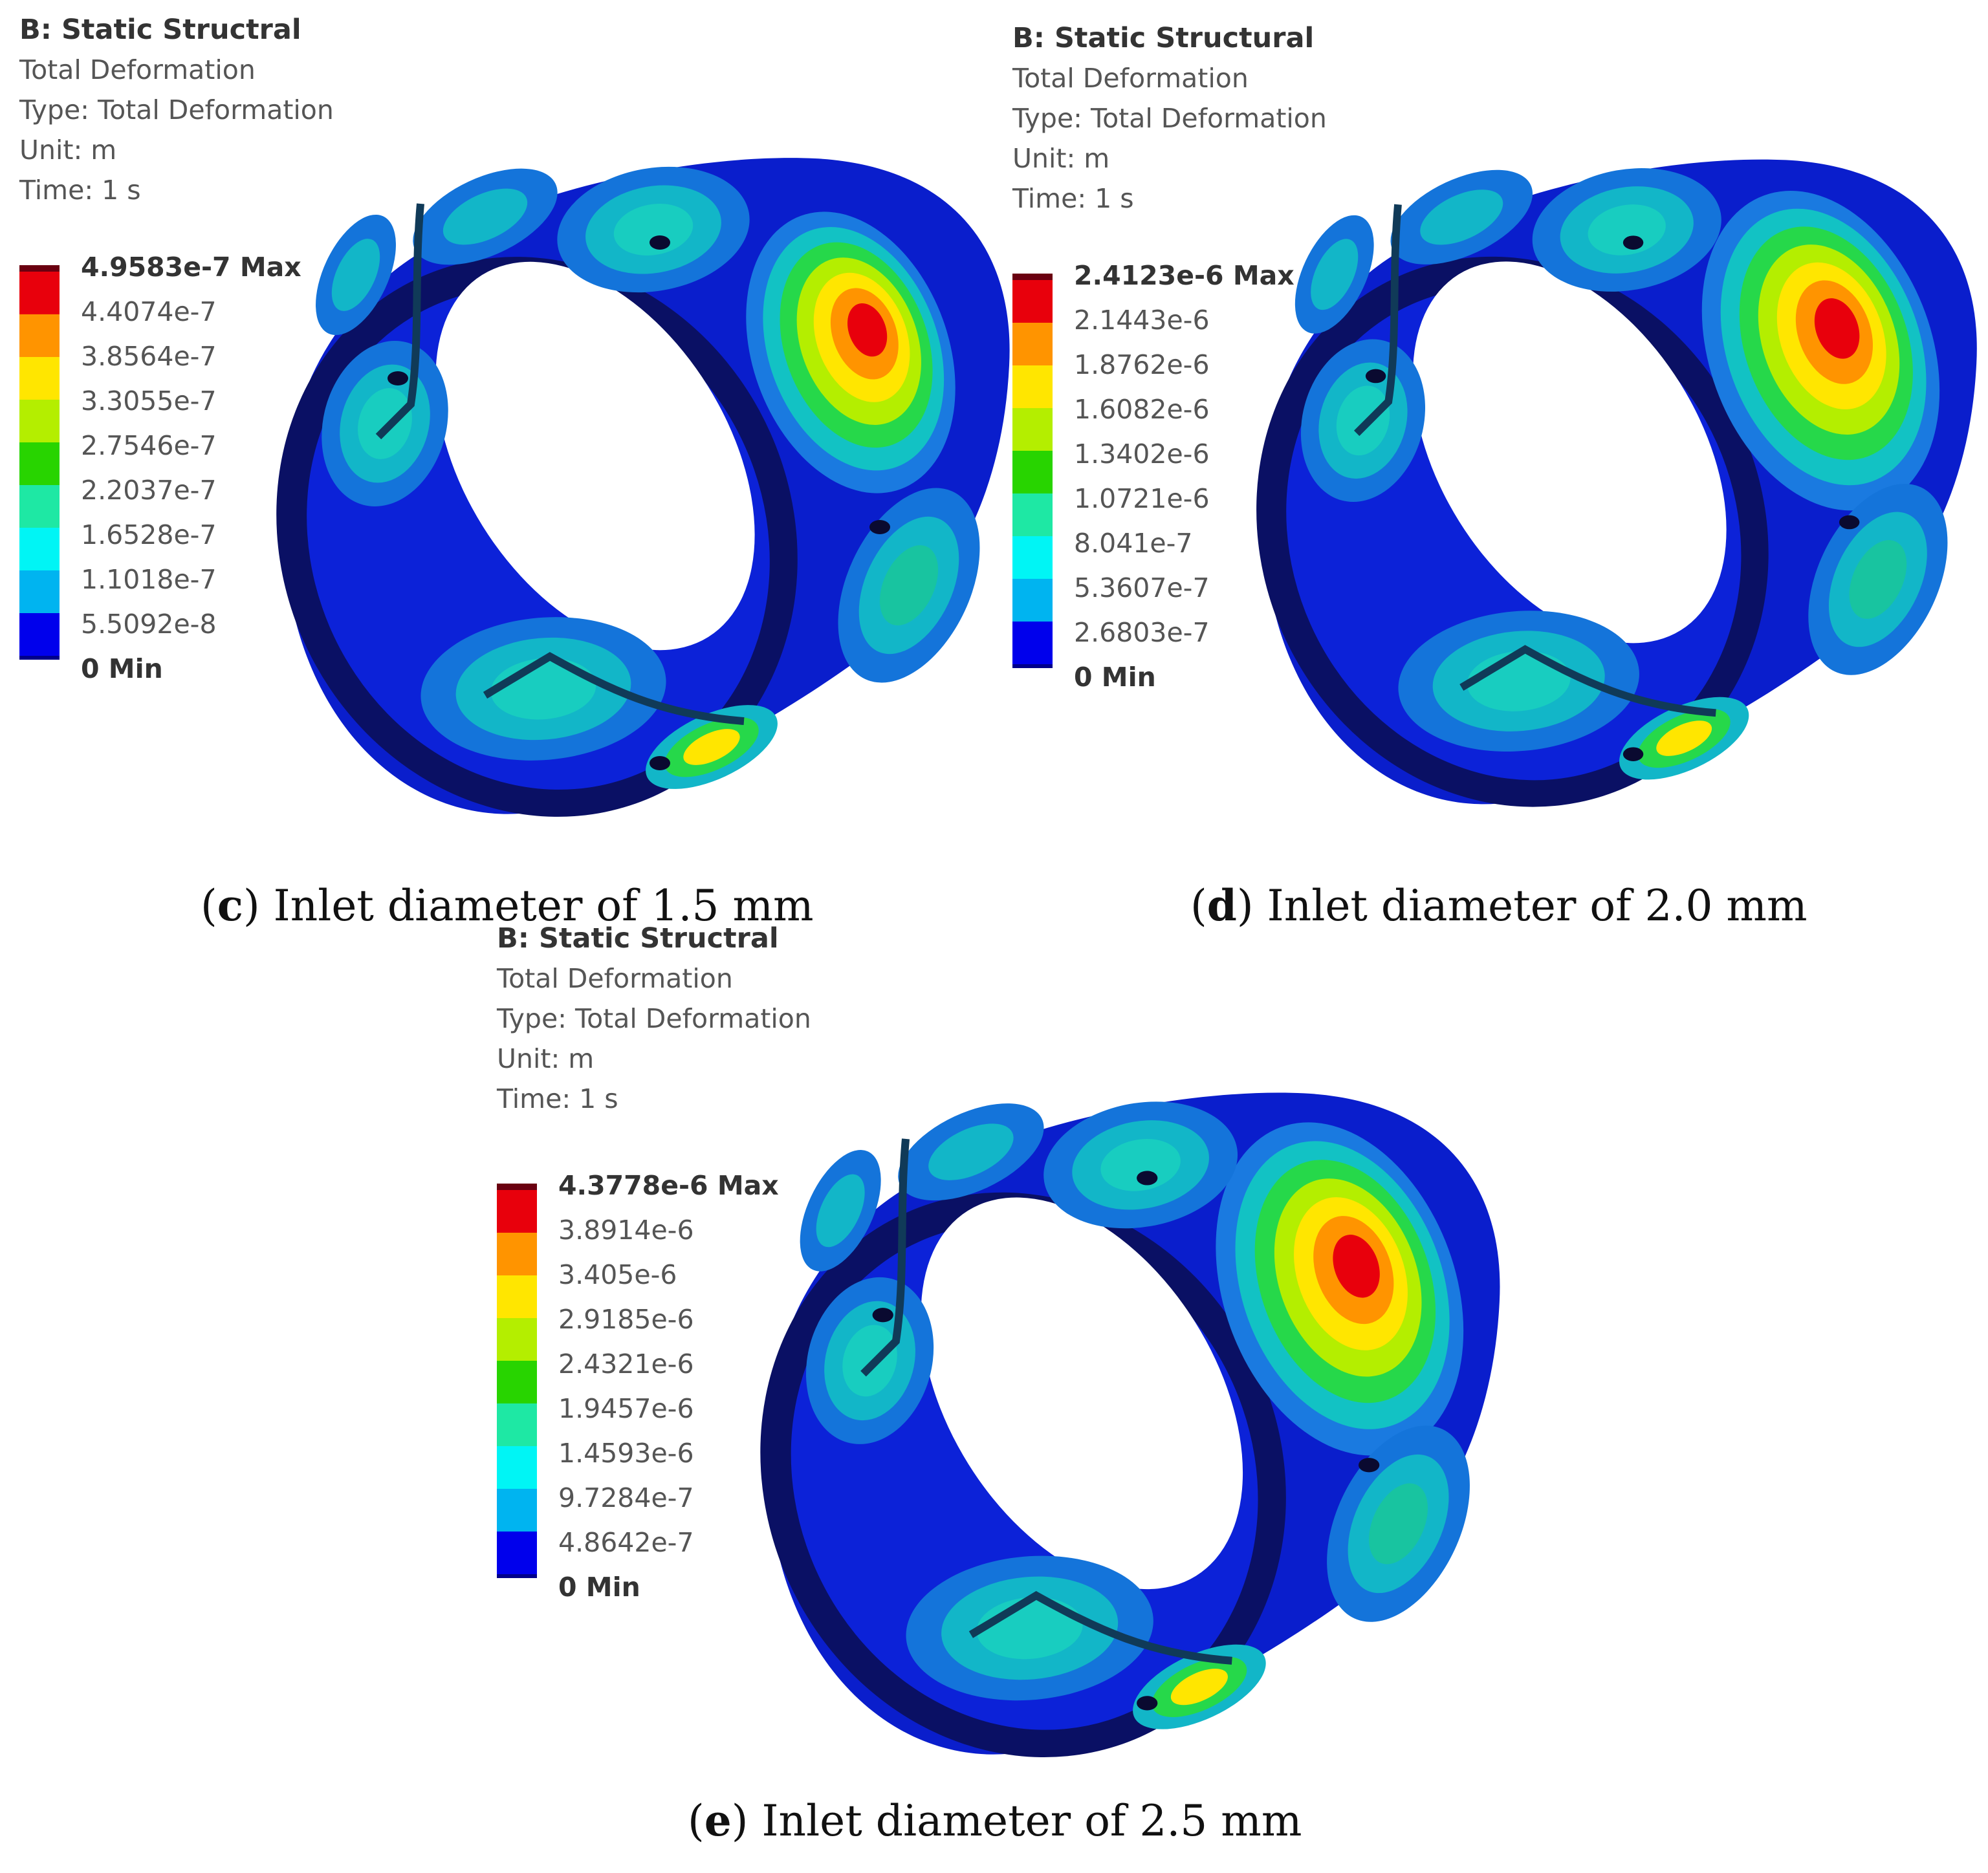 Image resolution: width=1988 pixels, height=1873 pixels. What do you see at coordinates (1142, 498) in the screenshot?
I see `legend-tick-label: 1.0721e-6` at bounding box center [1142, 498].